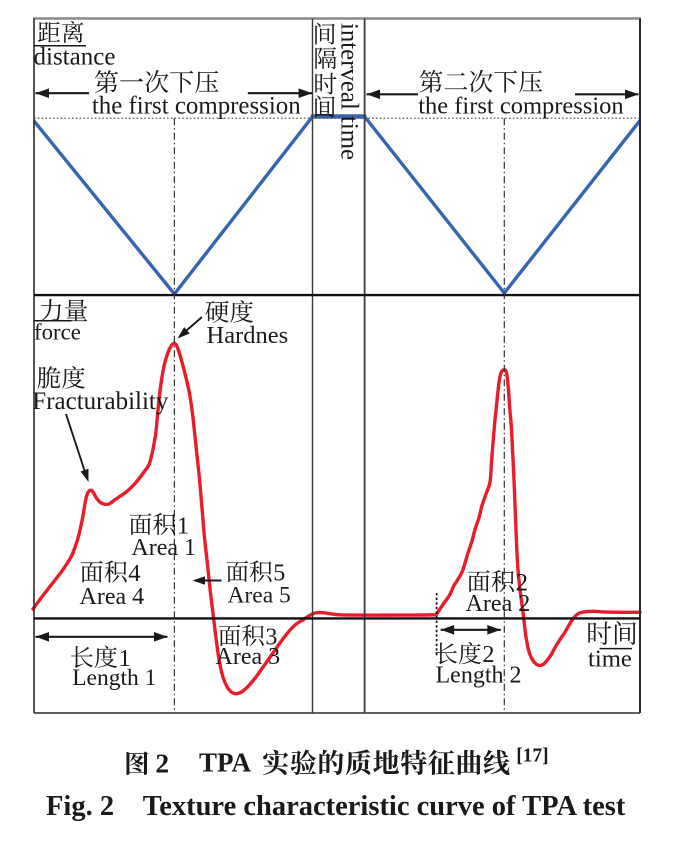 This screenshot has width=676, height=842. Describe the element at coordinates (75, 57) in the screenshot. I see `svg-text: distance` at that location.